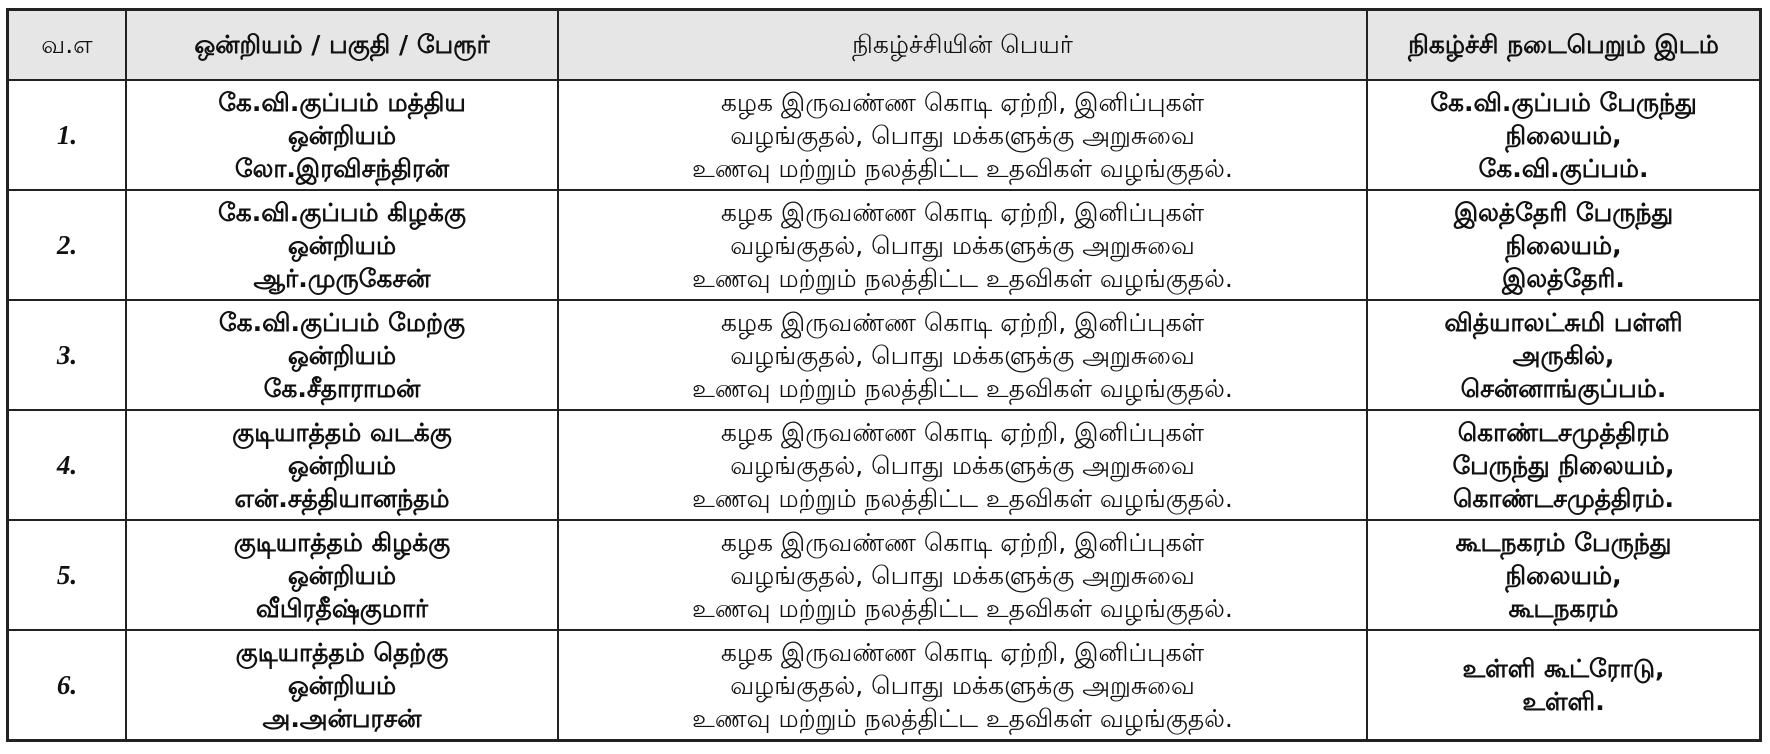 The height and width of the screenshot is (754, 1770). I want to click on venue-line: கே.வி.குப்பம் பேருந்து, so click(1563, 102).